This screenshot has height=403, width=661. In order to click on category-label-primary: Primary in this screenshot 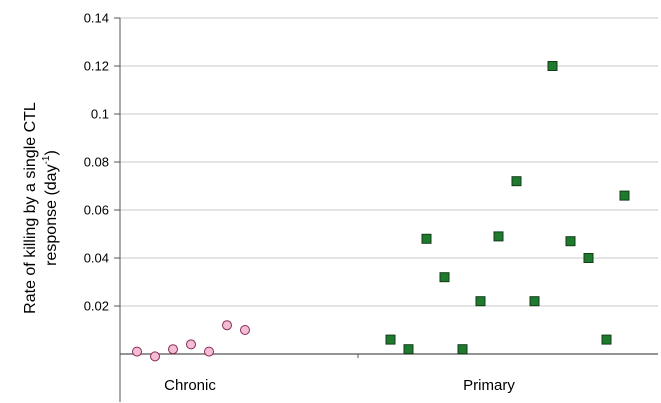, I will do `click(489, 385)`.